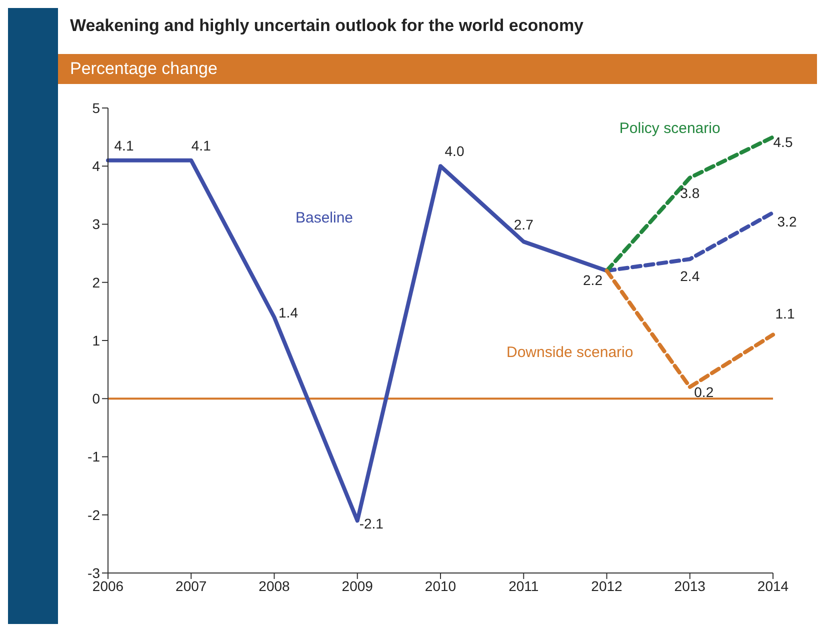 This screenshot has height=632, width=825. I want to click on chart-title: Weakening and highly uncertain outlook for the world economy, so click(327, 26).